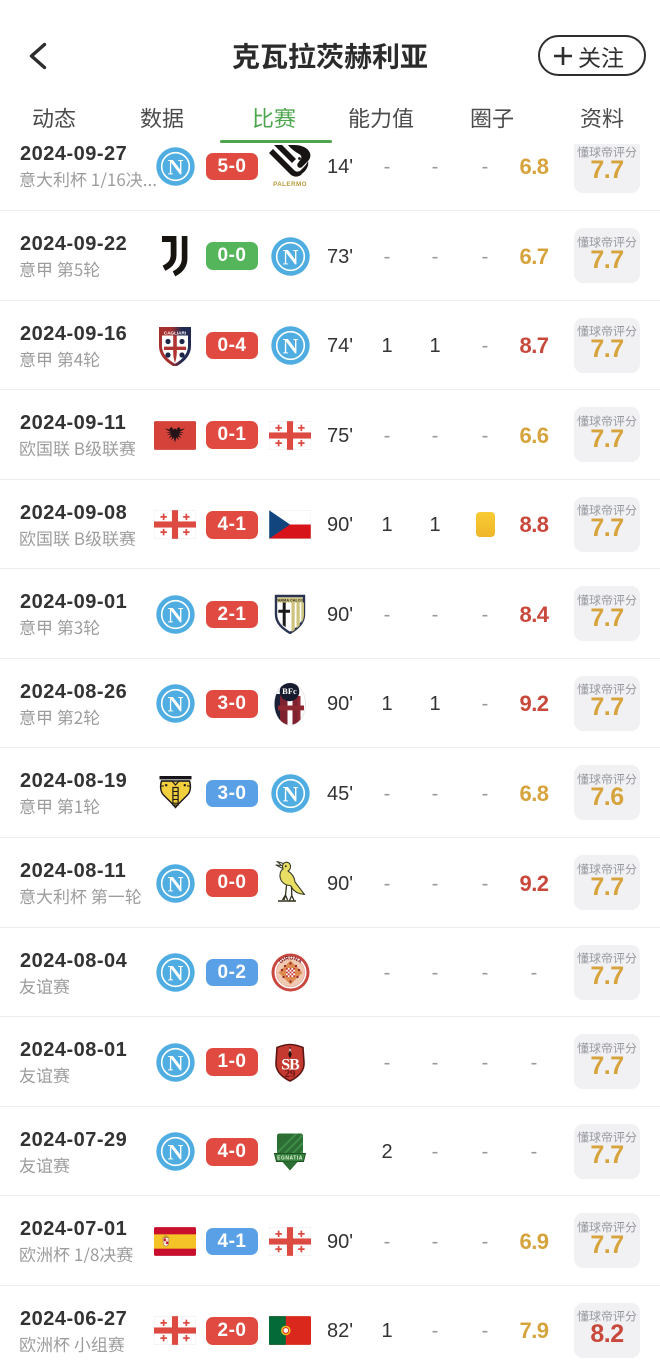  What do you see at coordinates (175, 332) in the screenshot?
I see `svg-text: CAGLIARI` at bounding box center [175, 332].